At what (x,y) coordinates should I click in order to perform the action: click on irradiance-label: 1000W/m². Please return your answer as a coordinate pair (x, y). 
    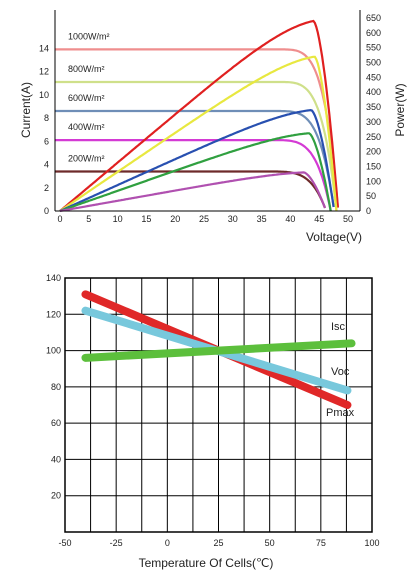
    Looking at the image, I should click on (89, 36).